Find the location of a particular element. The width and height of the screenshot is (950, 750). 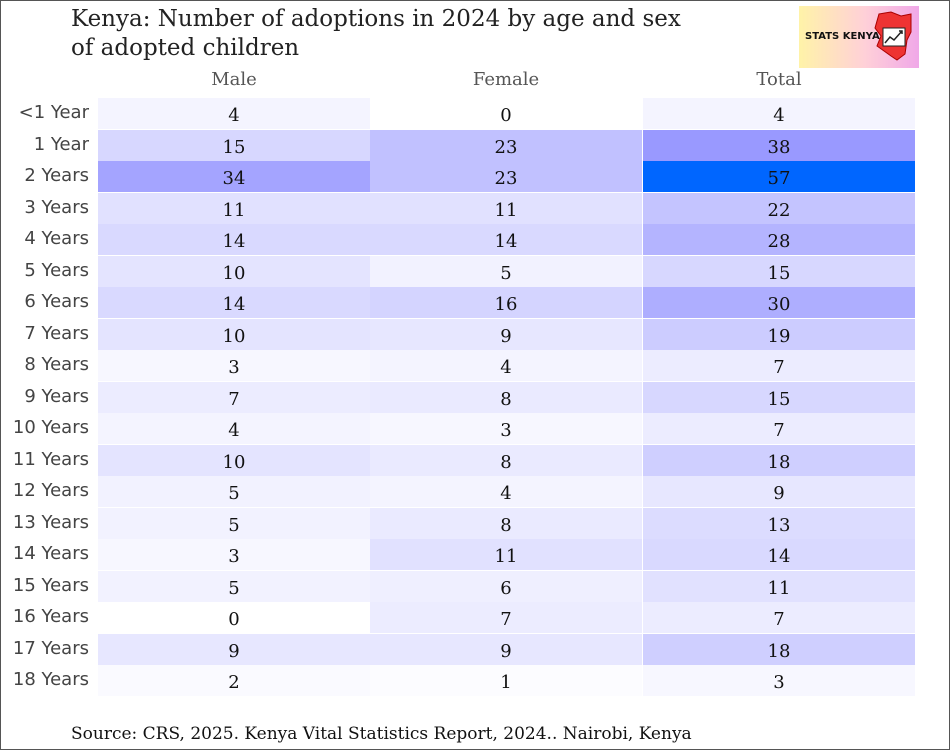

heatmap-cell-female: 6 is located at coordinates (506, 586).